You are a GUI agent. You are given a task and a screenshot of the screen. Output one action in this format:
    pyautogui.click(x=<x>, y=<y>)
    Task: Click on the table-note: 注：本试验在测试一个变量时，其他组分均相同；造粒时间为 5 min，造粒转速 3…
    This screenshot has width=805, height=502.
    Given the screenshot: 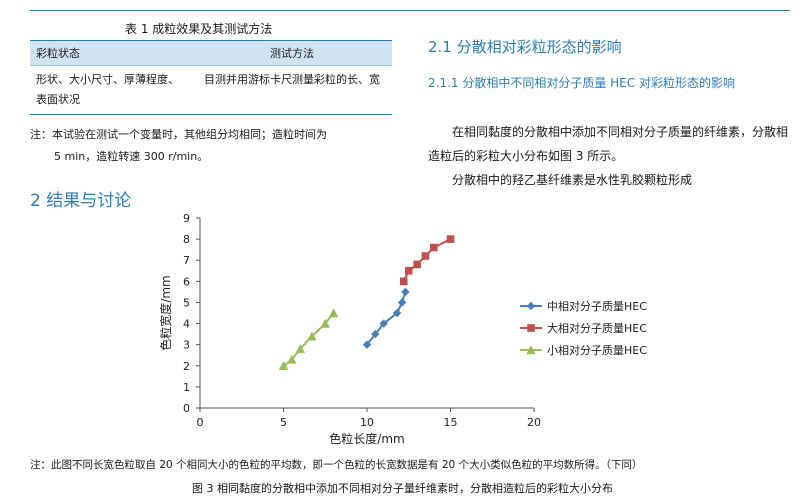 What is the action you would take?
    pyautogui.click(x=212, y=146)
    